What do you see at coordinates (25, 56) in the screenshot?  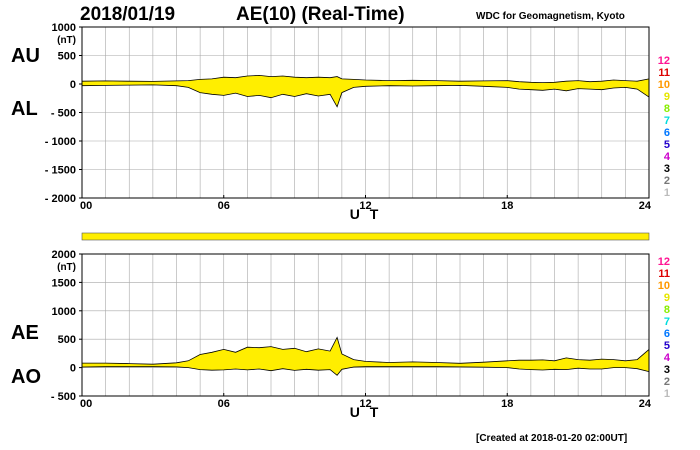 I see `index-label-au: AU` at bounding box center [25, 56].